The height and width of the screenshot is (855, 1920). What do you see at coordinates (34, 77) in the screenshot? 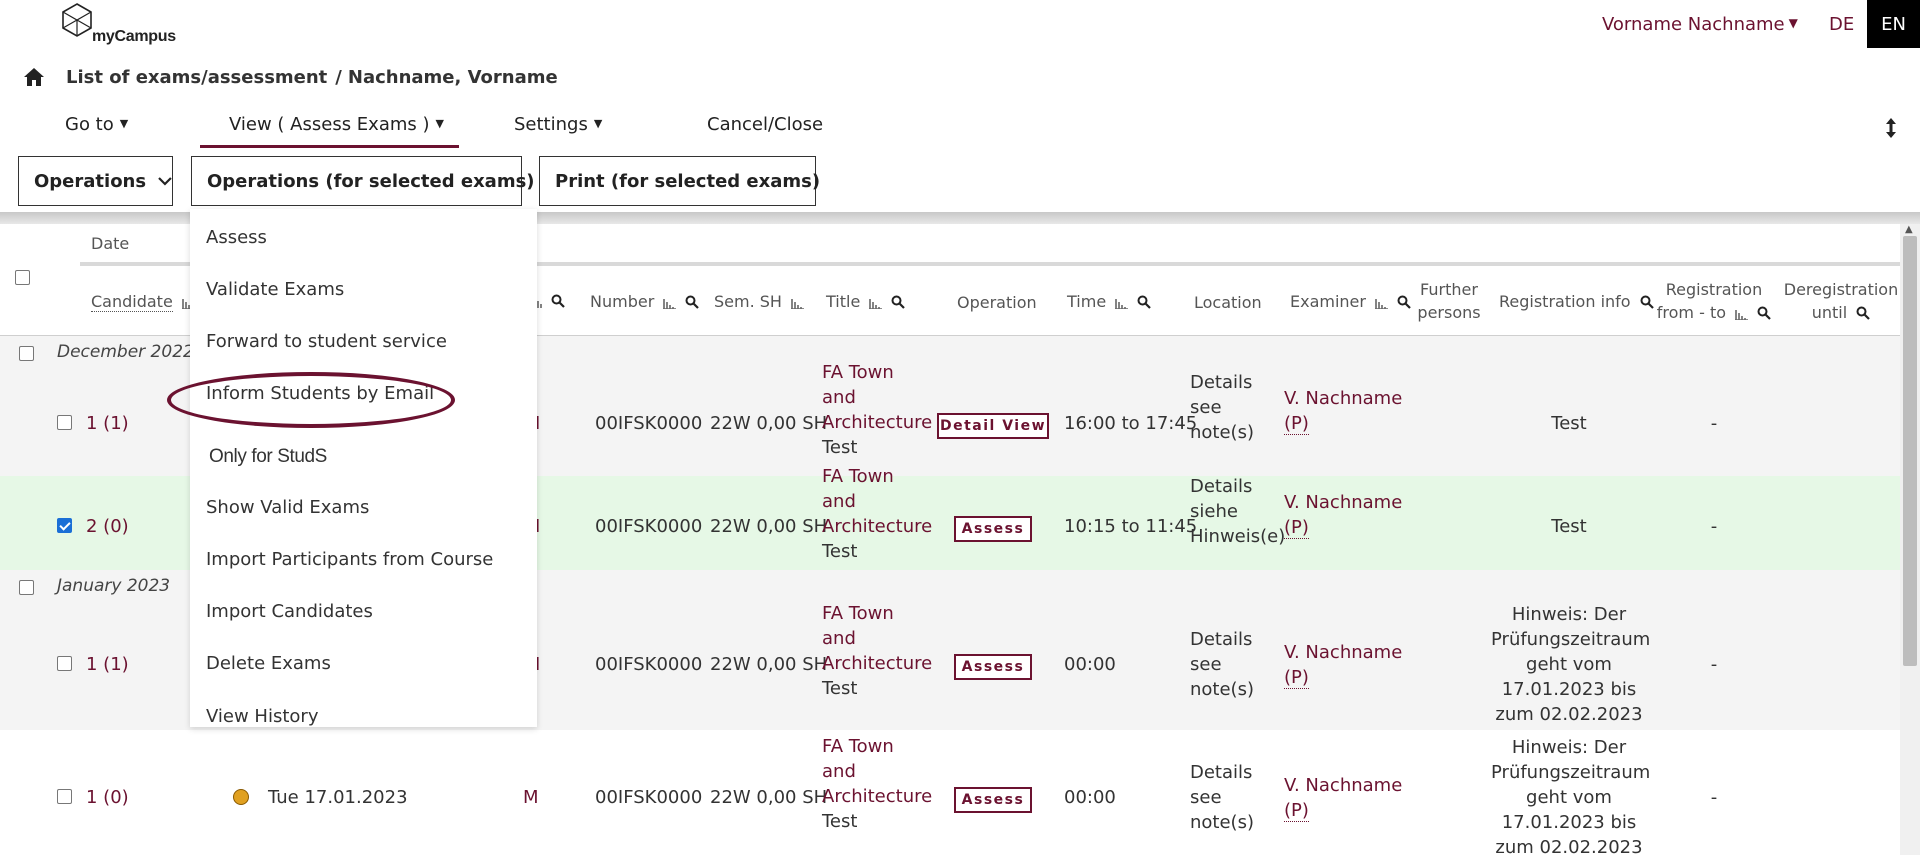
I see `home-icon` at bounding box center [34, 77].